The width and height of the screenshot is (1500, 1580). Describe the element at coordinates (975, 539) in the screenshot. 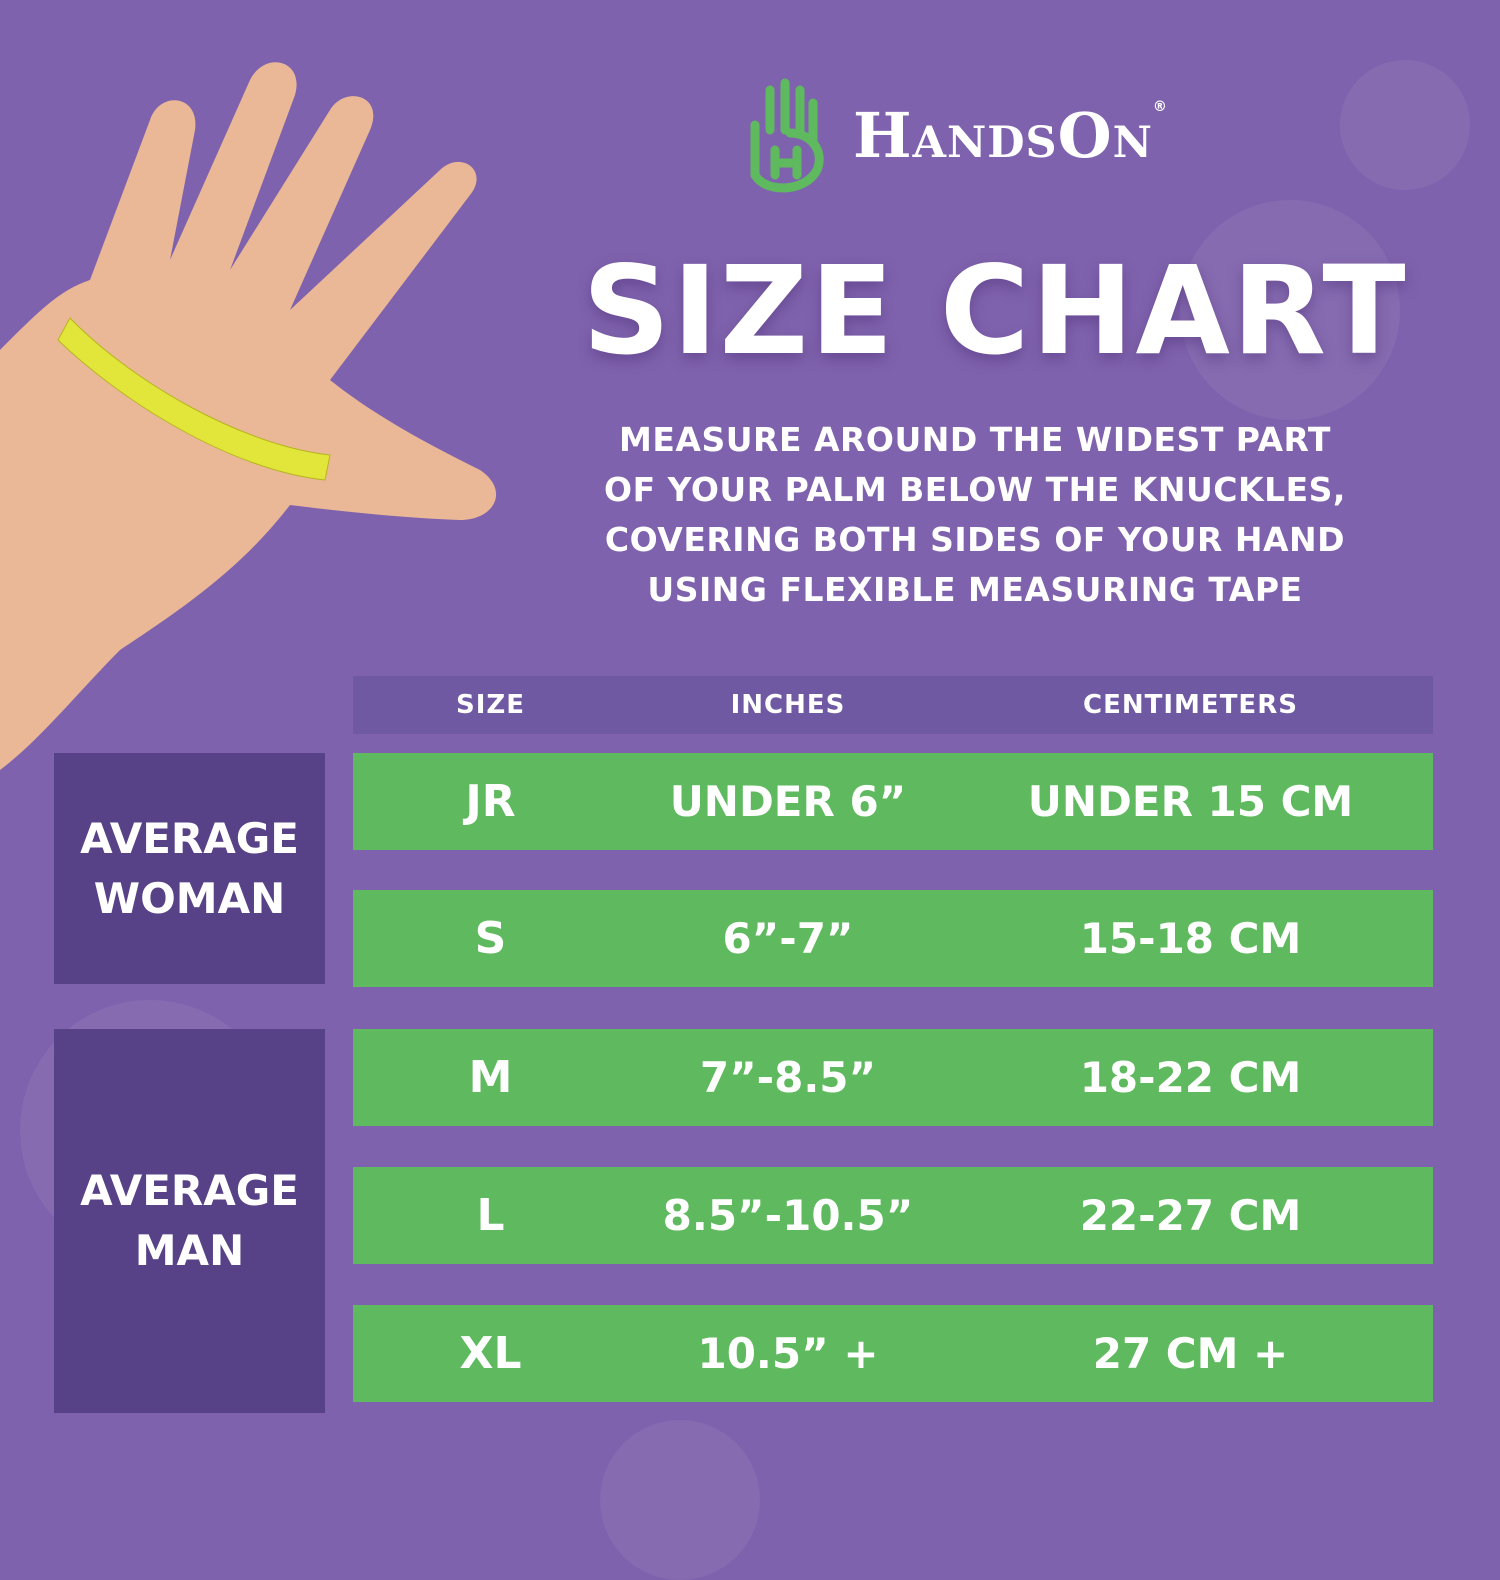

I see `instruction-line: COVERING BOTH SIDES OF YOUR HAND` at that location.